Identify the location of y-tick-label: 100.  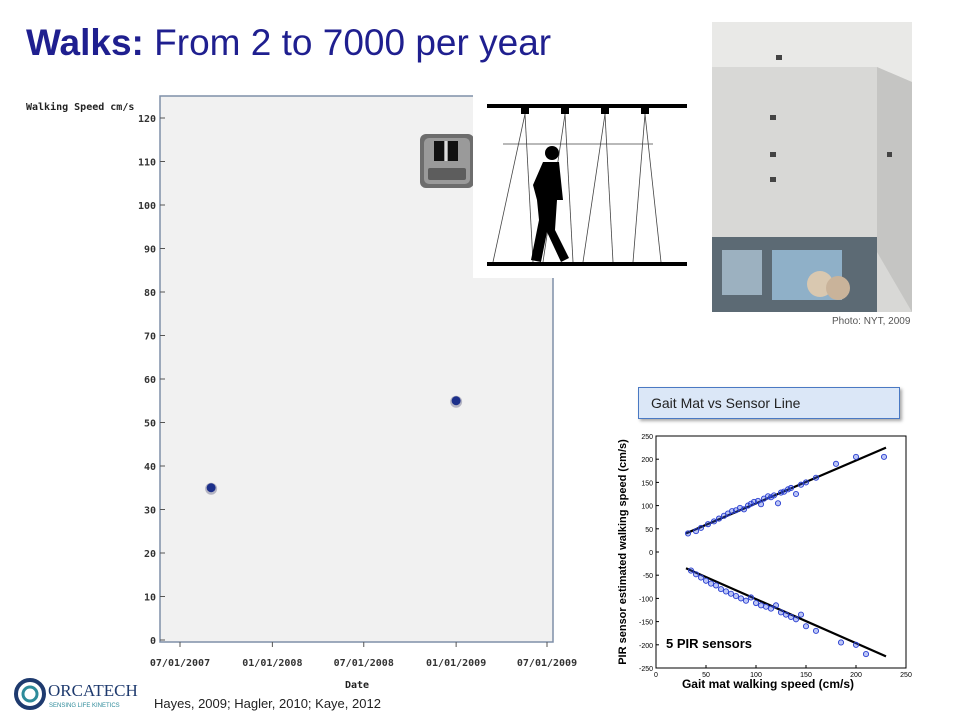
(147, 206).